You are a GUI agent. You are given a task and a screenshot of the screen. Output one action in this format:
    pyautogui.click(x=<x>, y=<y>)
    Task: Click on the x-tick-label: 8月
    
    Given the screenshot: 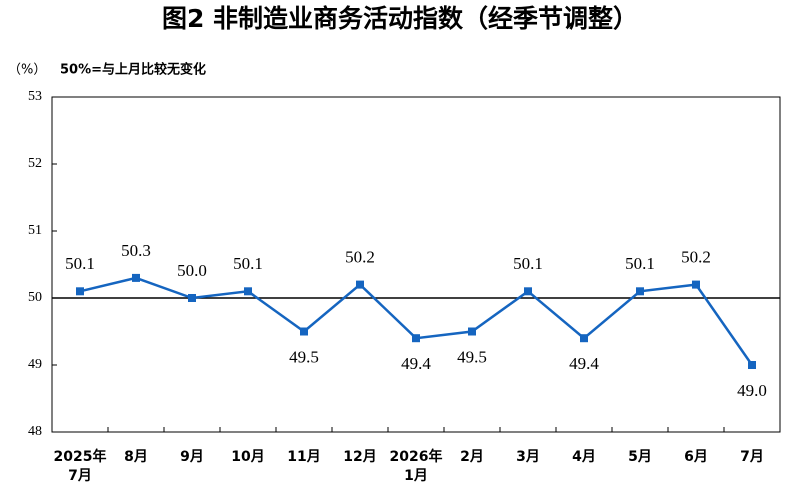 What is the action you would take?
    pyautogui.click(x=136, y=457)
    